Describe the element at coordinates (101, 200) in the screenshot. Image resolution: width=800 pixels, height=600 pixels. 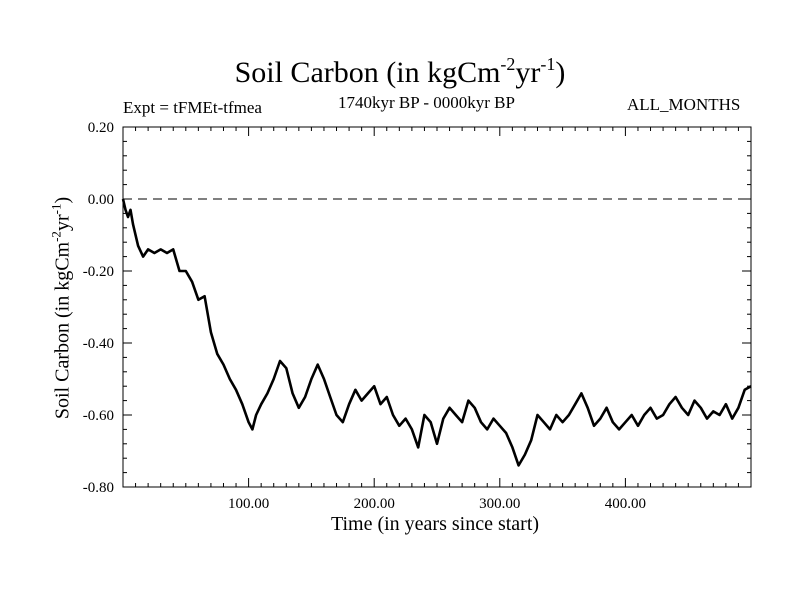
I see `y-tick-label: 0.00` at that location.